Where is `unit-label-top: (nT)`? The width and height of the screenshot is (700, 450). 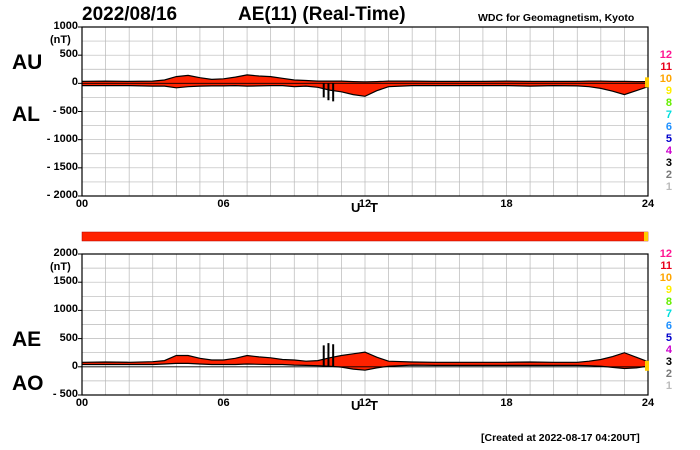
unit-label-top: (nT) is located at coordinates (60, 40).